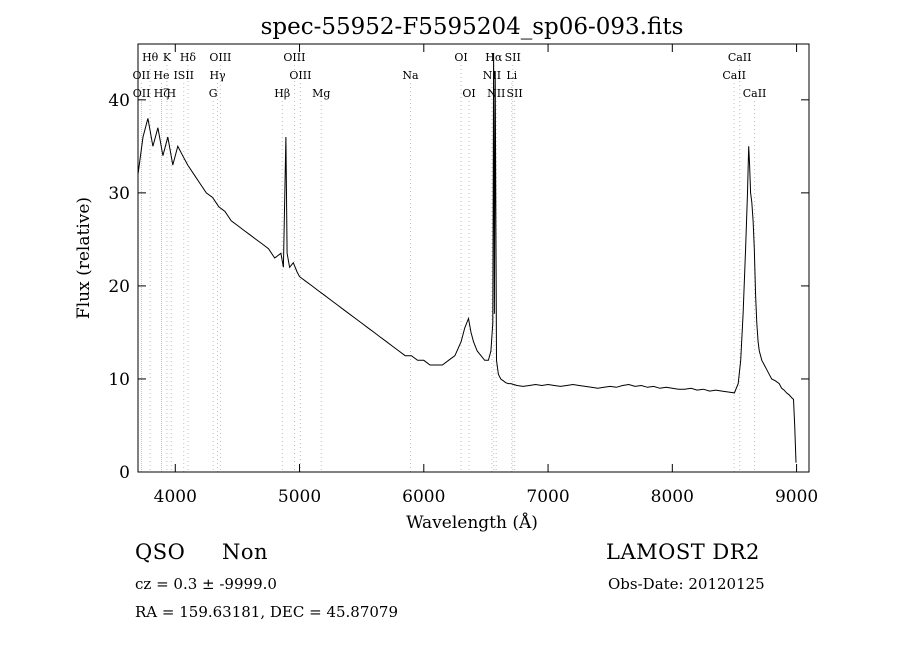  I want to click on y-tick-label: 20, so click(119, 287).